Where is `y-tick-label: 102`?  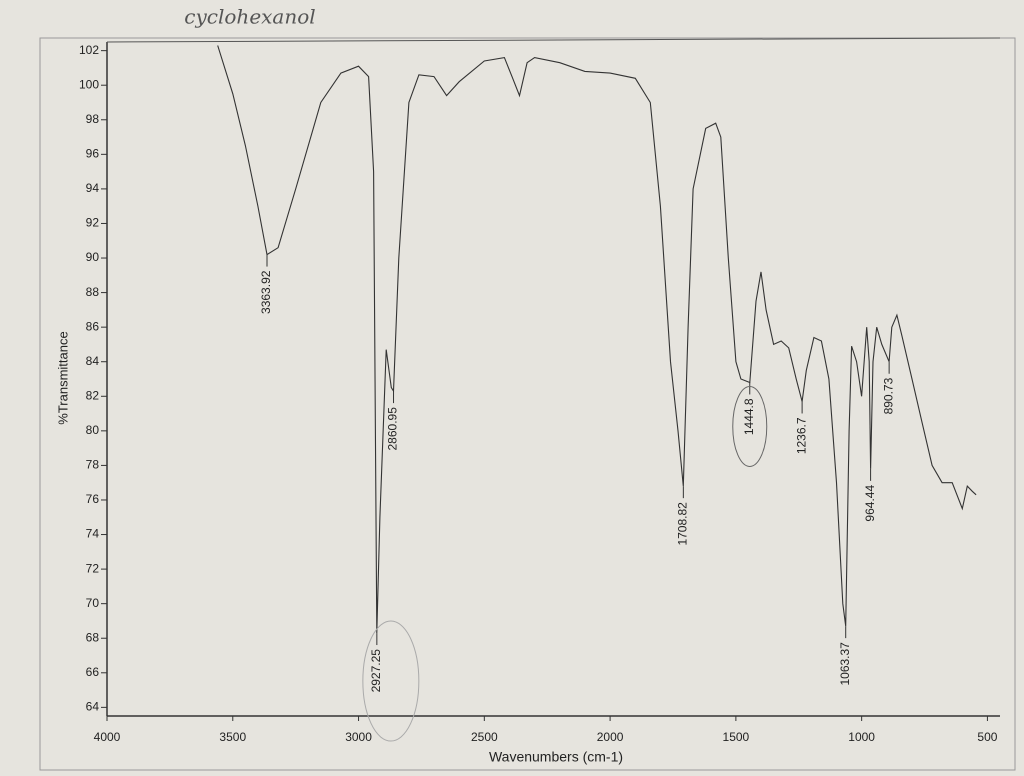
y-tick-label: 102 is located at coordinates (89, 50).